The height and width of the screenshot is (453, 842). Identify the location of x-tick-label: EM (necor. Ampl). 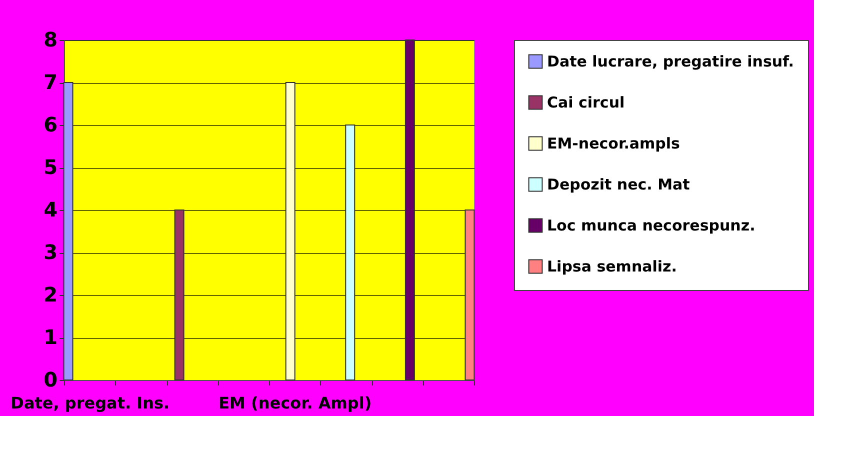
(295, 403).